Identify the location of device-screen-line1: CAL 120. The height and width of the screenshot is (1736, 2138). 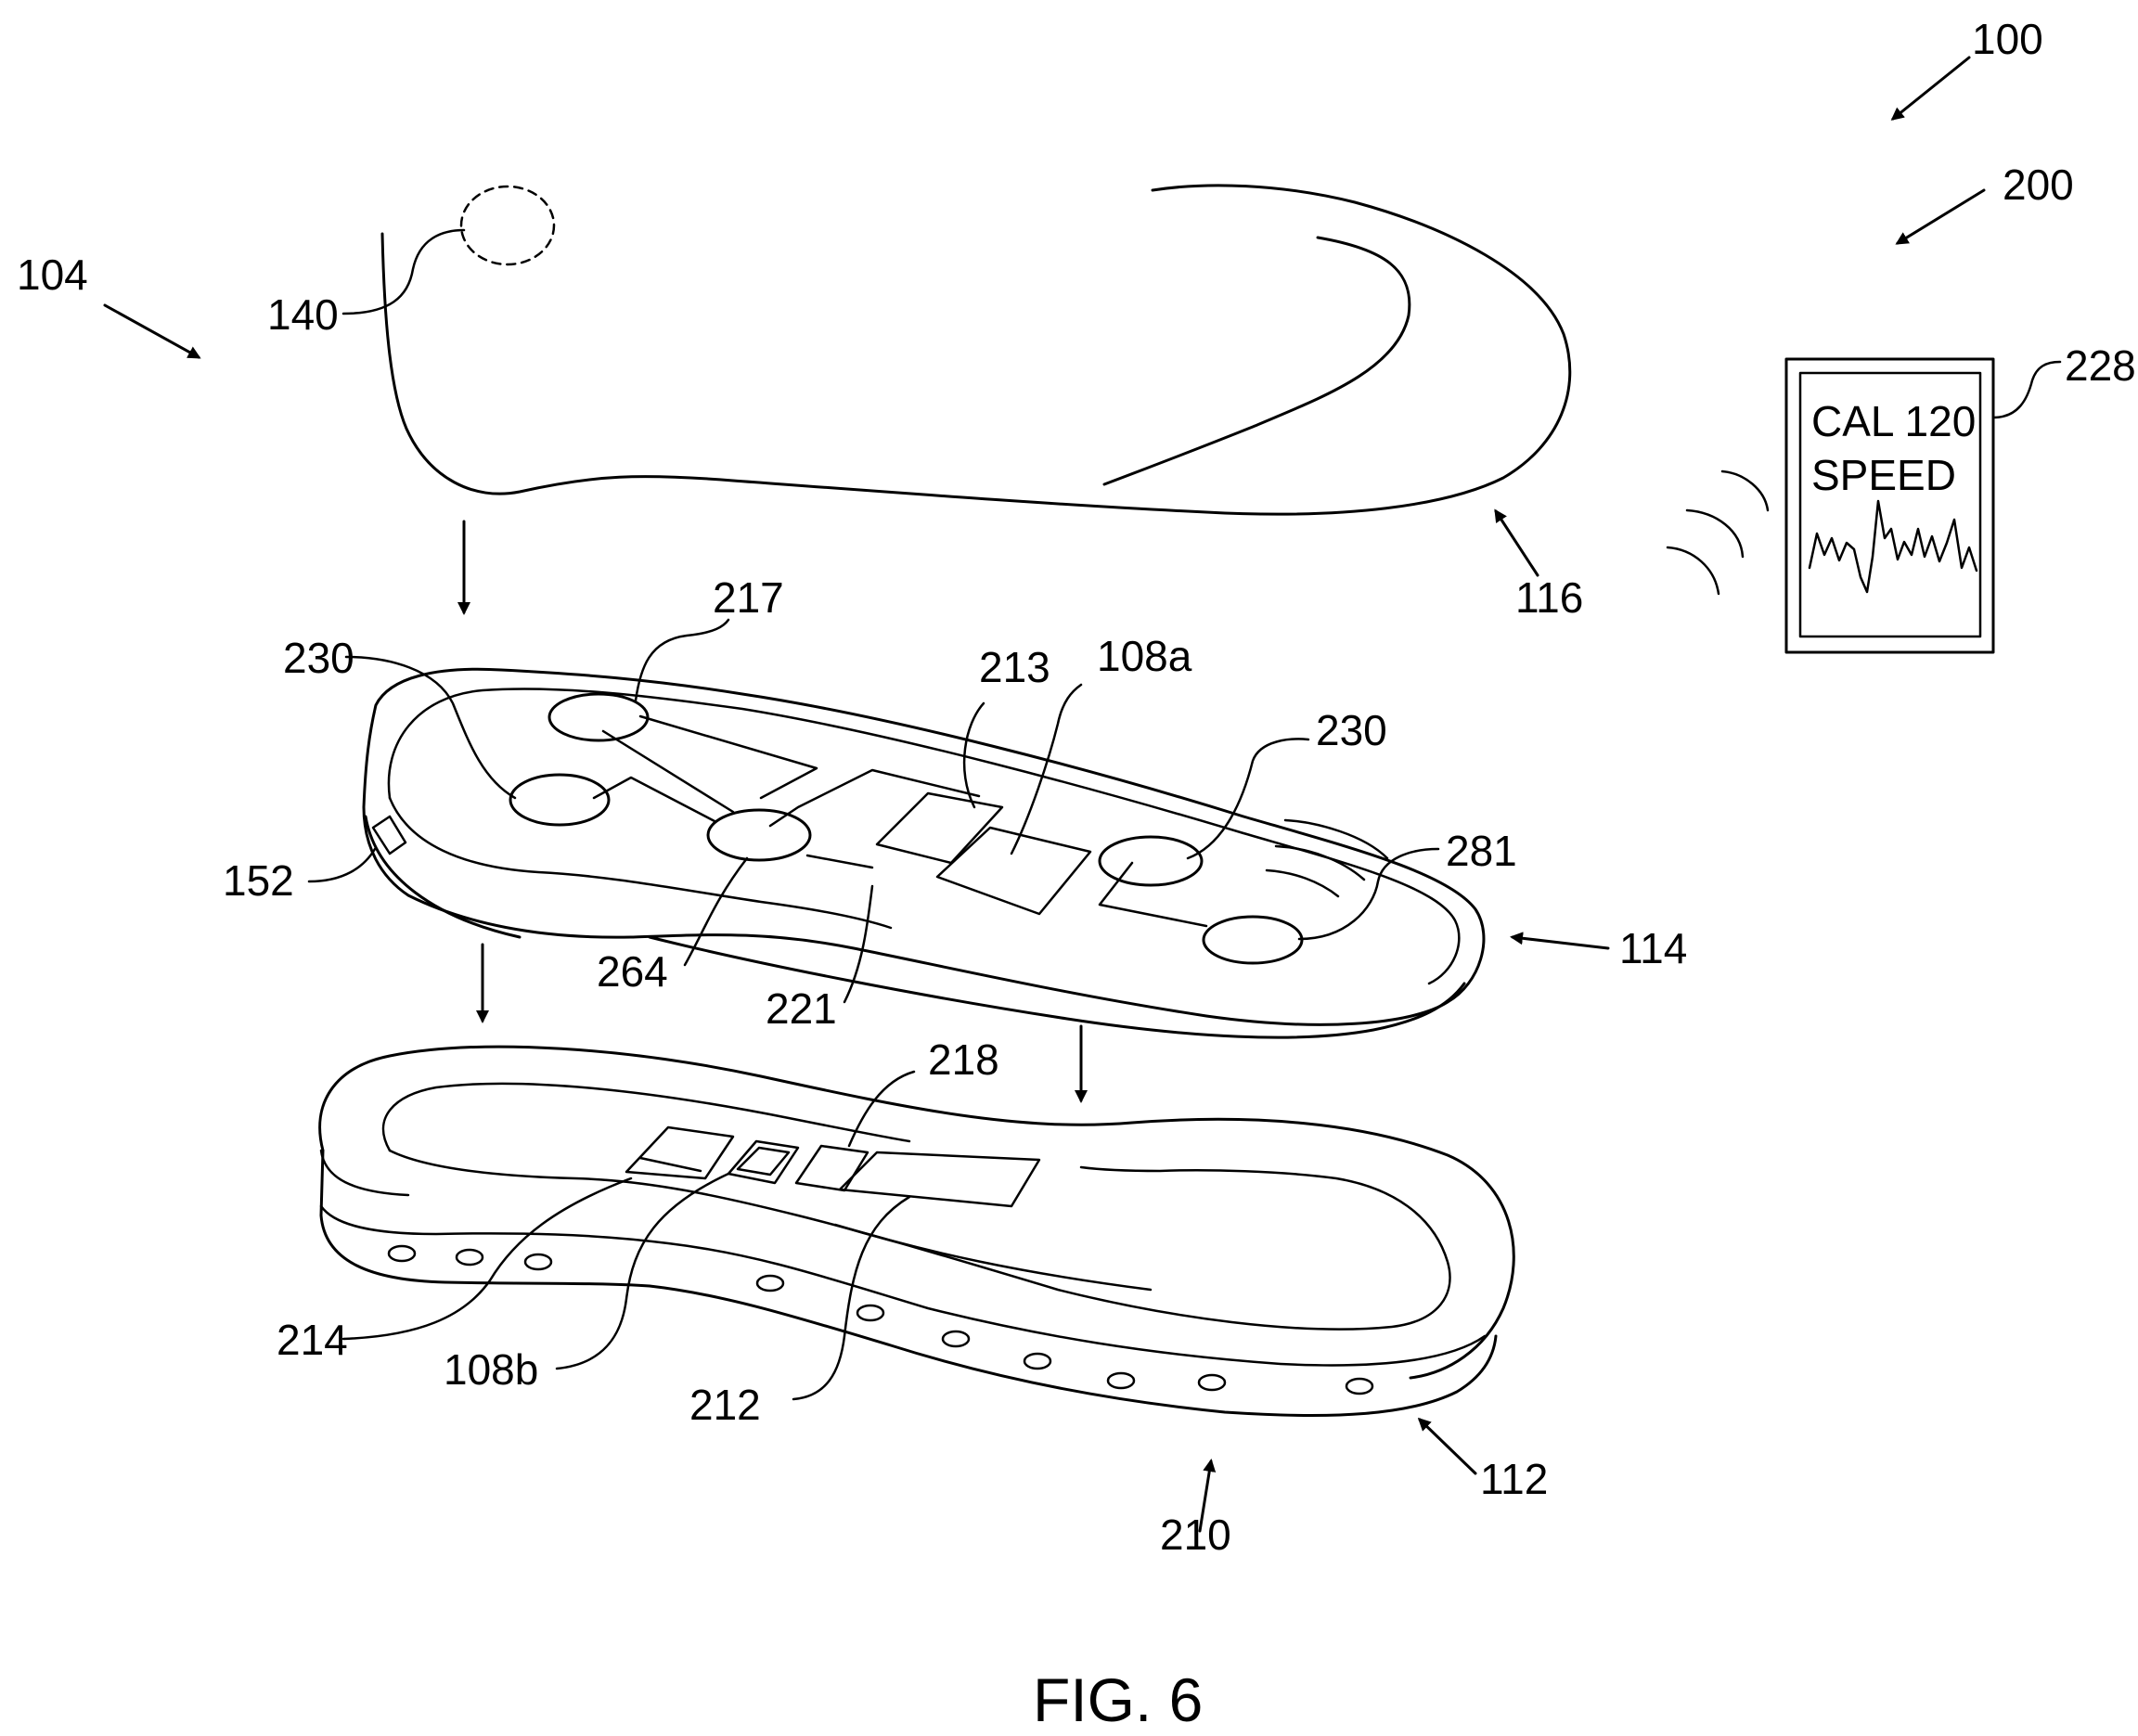
(1893, 421).